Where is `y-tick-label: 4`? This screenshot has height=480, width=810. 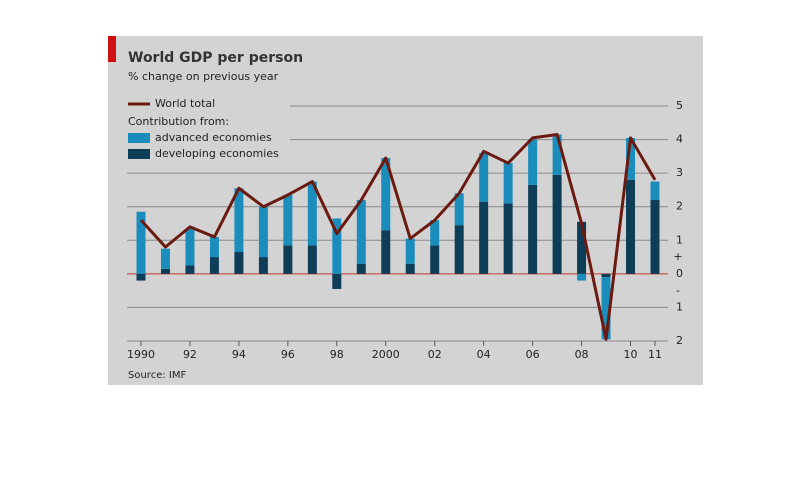 y-tick-label: 4 is located at coordinates (679, 139).